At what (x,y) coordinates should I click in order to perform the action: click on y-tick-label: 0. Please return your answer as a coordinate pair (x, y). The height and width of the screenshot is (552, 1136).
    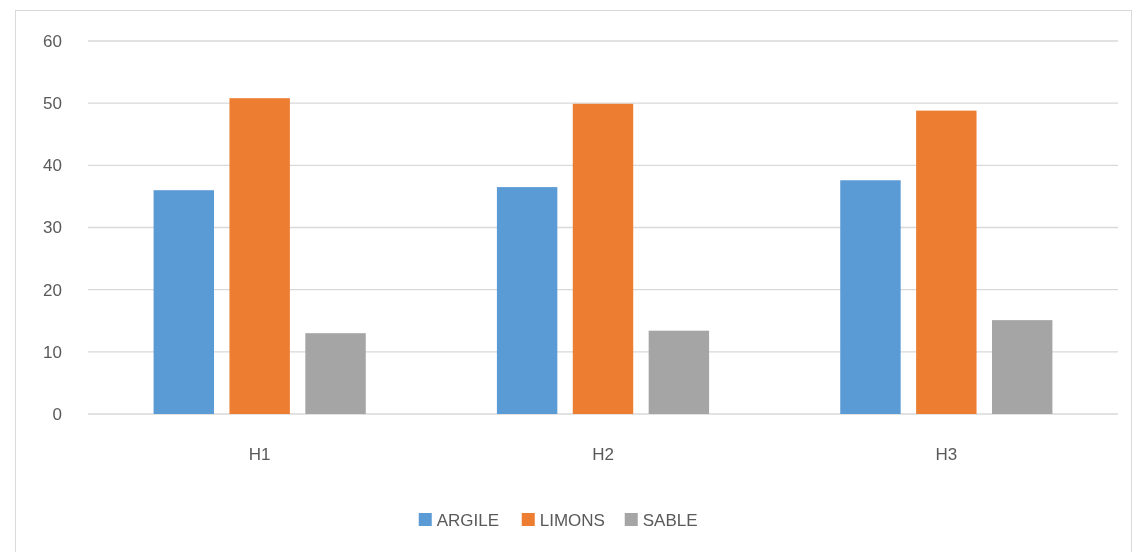
    Looking at the image, I should click on (57, 414).